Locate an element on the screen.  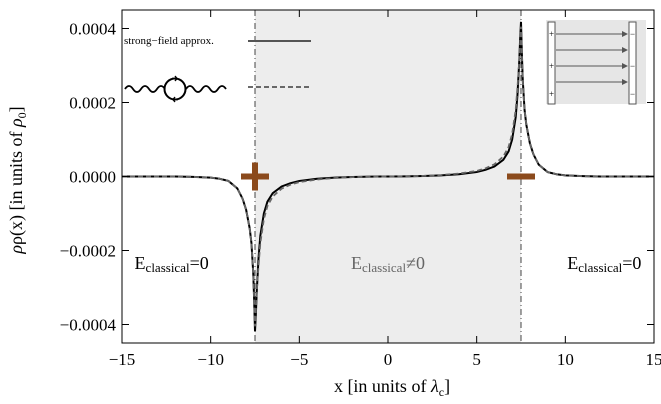
x-tick-label: 0 is located at coordinates (388, 359).